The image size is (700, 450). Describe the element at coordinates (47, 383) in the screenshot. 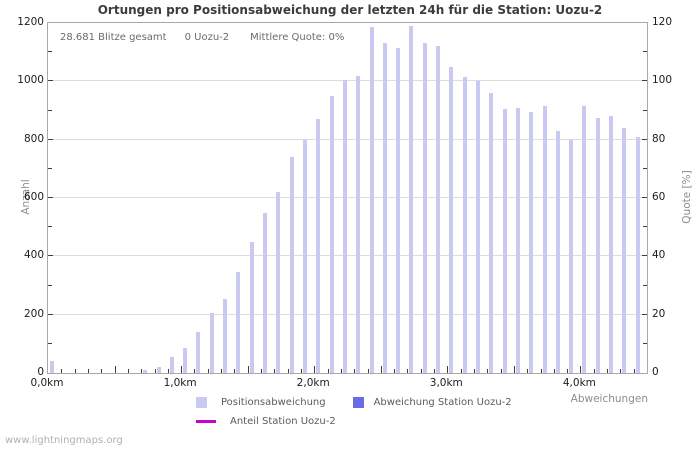

I see `x-axis-label-0,0km: 0,0km` at that location.